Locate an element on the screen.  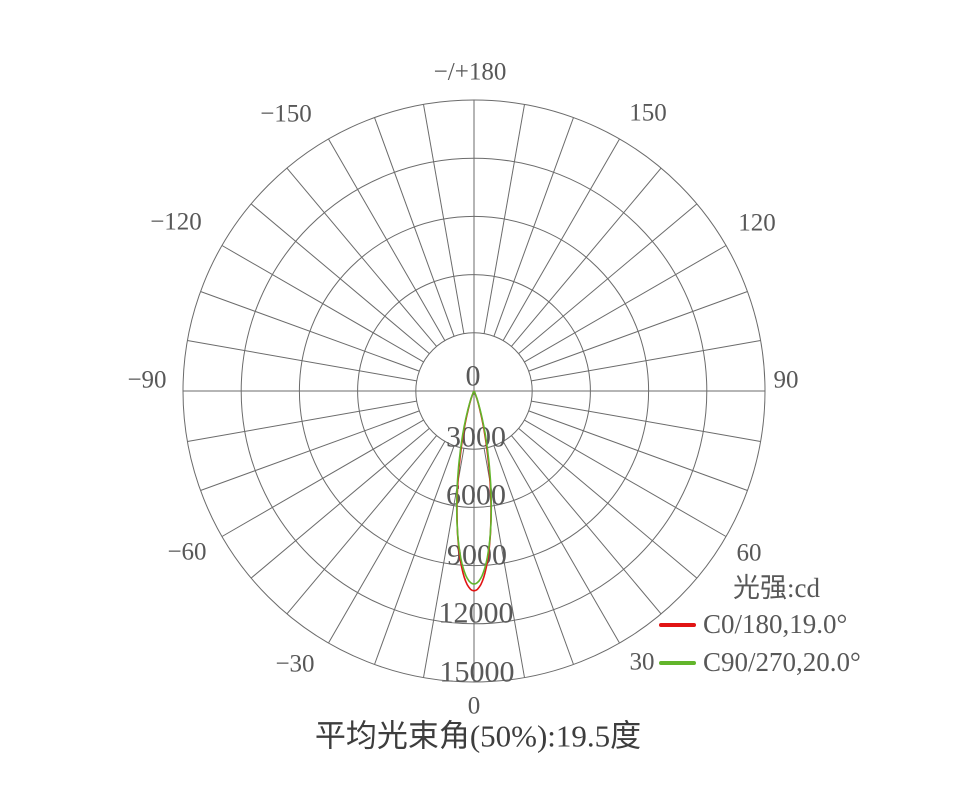
radial-tick-9000: 9000 is located at coordinates (477, 555).